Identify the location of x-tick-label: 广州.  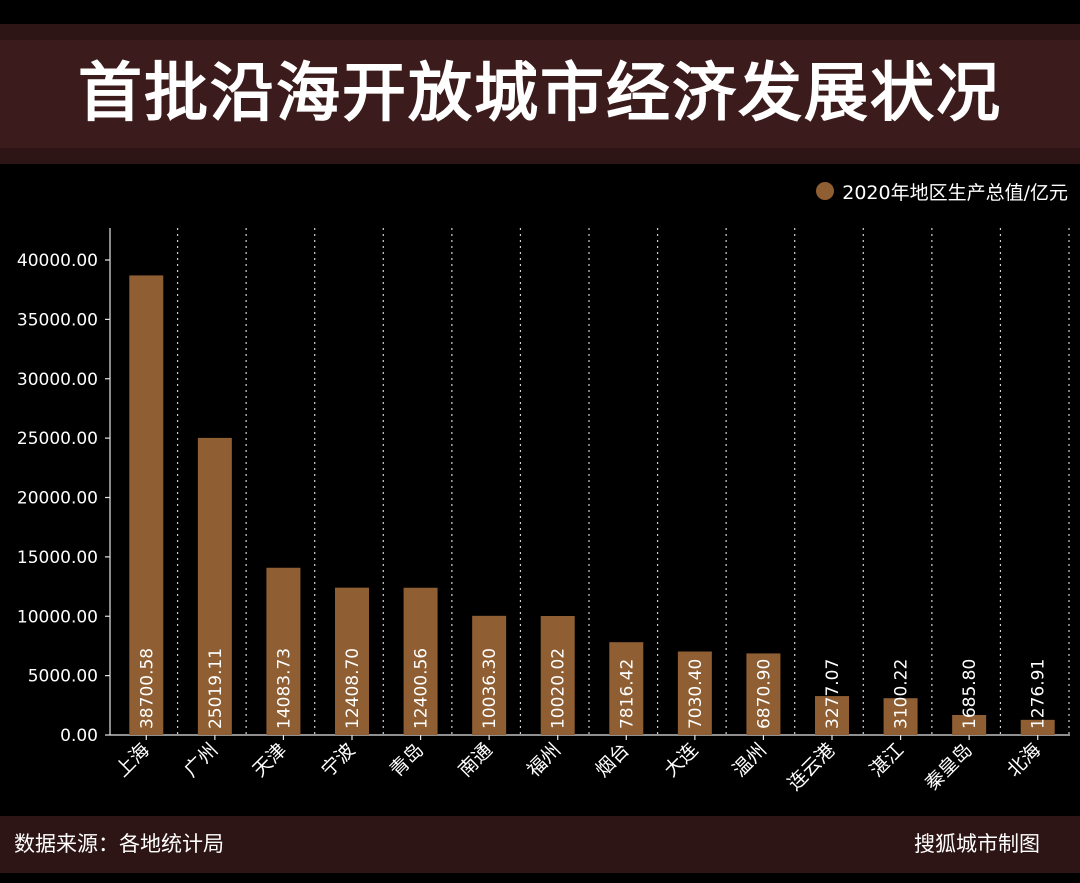
(201, 760).